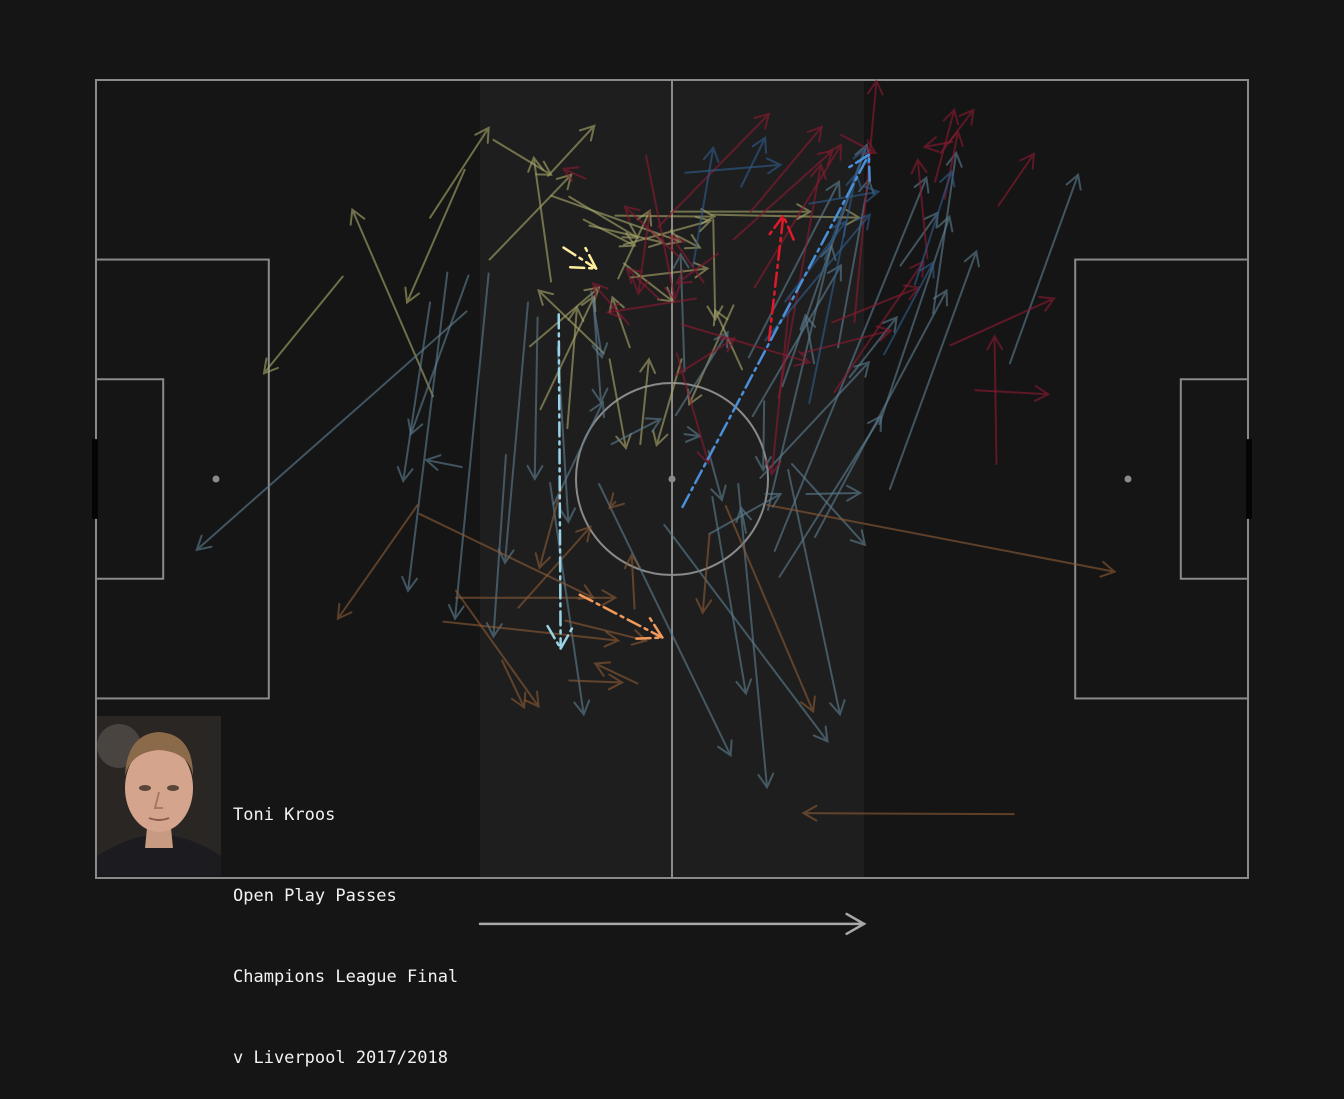 The height and width of the screenshot is (1099, 1344). What do you see at coordinates (95, 479) in the screenshot?
I see `left-goal` at bounding box center [95, 479].